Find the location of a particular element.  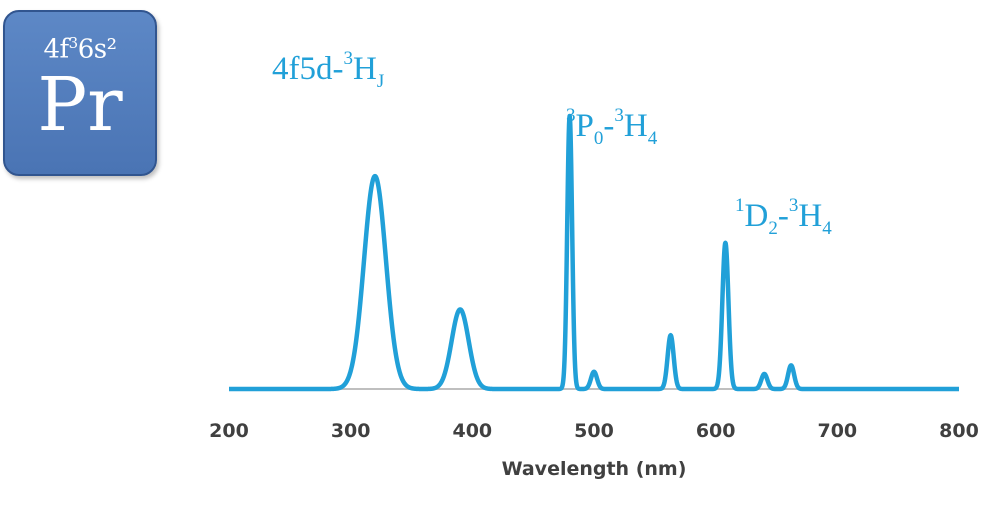

x-axis-ticks: 200 300 400 500 600 700 800 is located at coordinates (594, 431).